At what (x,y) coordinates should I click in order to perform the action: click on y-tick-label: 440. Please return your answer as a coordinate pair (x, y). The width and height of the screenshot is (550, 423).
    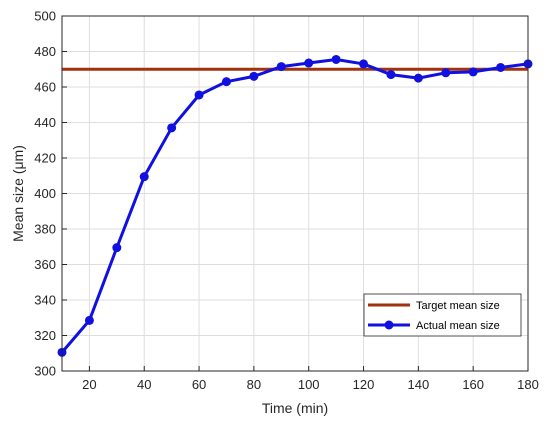
    Looking at the image, I should click on (45, 122).